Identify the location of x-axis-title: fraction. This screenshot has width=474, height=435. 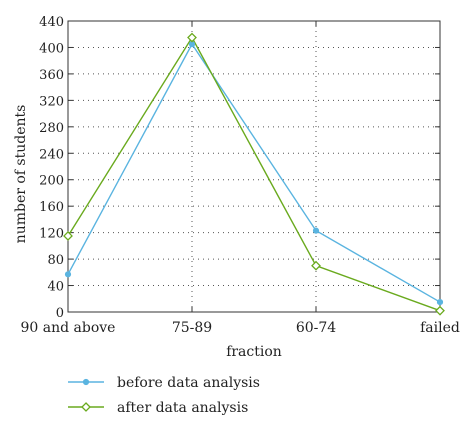
(254, 352).